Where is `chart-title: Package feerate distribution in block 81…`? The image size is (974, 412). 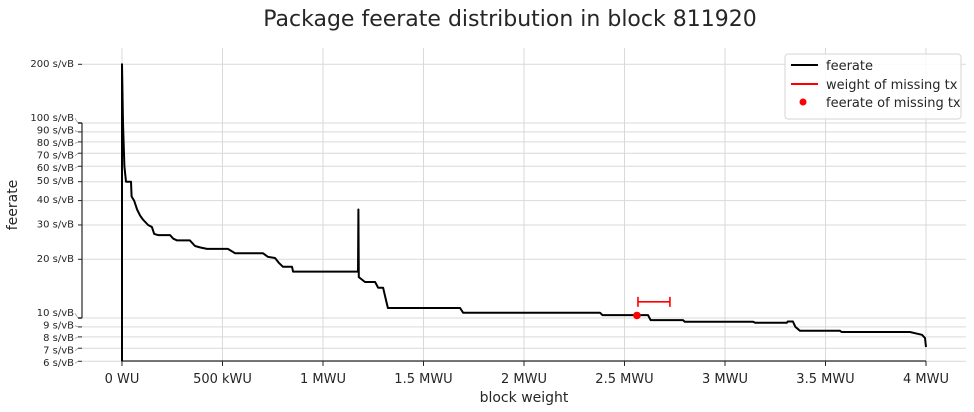 chart-title: Package feerate distribution in block 81… is located at coordinates (509, 19).